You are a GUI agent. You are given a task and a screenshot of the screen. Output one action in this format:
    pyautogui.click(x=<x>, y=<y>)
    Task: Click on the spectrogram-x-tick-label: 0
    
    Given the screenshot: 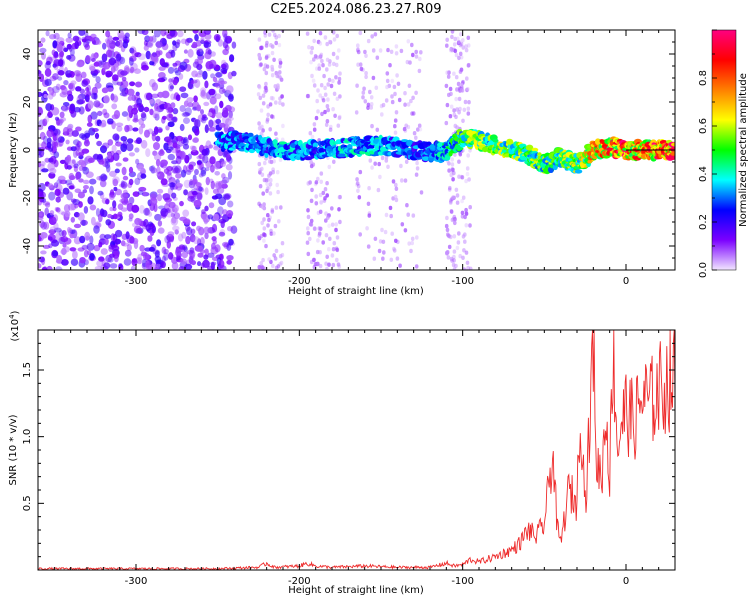 What is the action you would take?
    pyautogui.click(x=626, y=281)
    